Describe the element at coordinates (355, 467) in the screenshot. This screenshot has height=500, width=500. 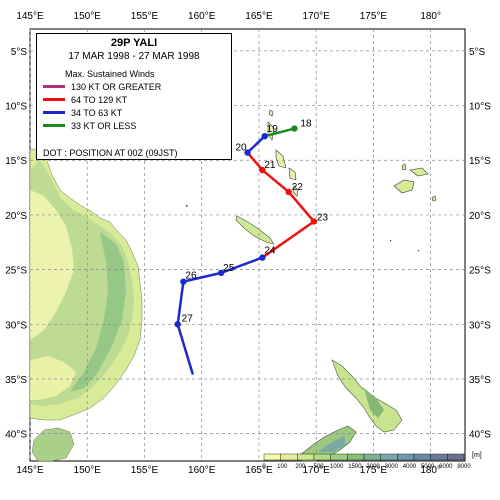
I see `elevation-tick-label: 1500` at that location.